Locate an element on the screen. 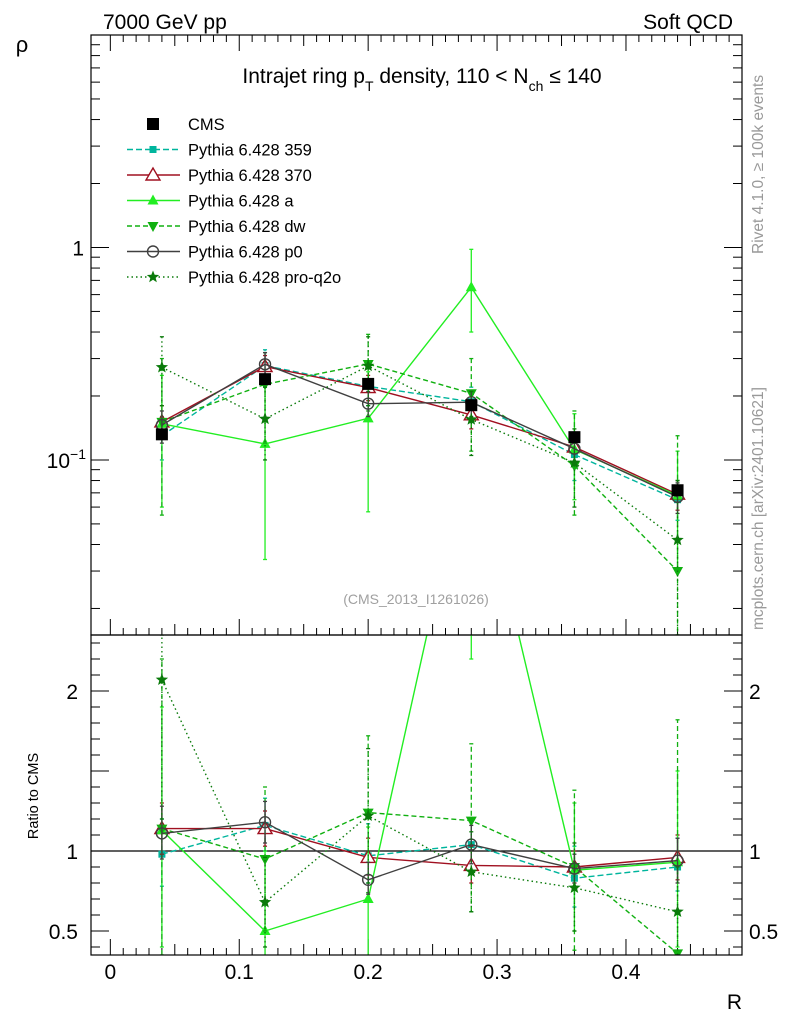  x-tick-label: 0 is located at coordinates (110, 972).